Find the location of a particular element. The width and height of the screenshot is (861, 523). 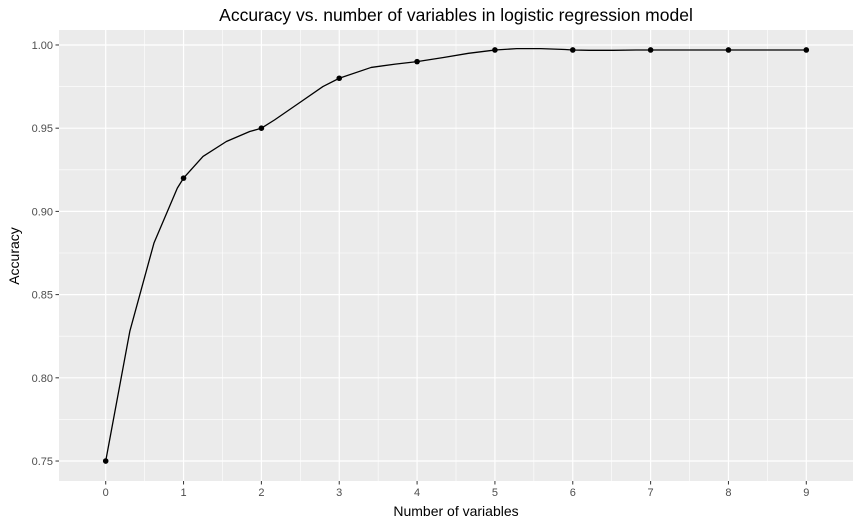

x-tick-label: 3 is located at coordinates (339, 493).